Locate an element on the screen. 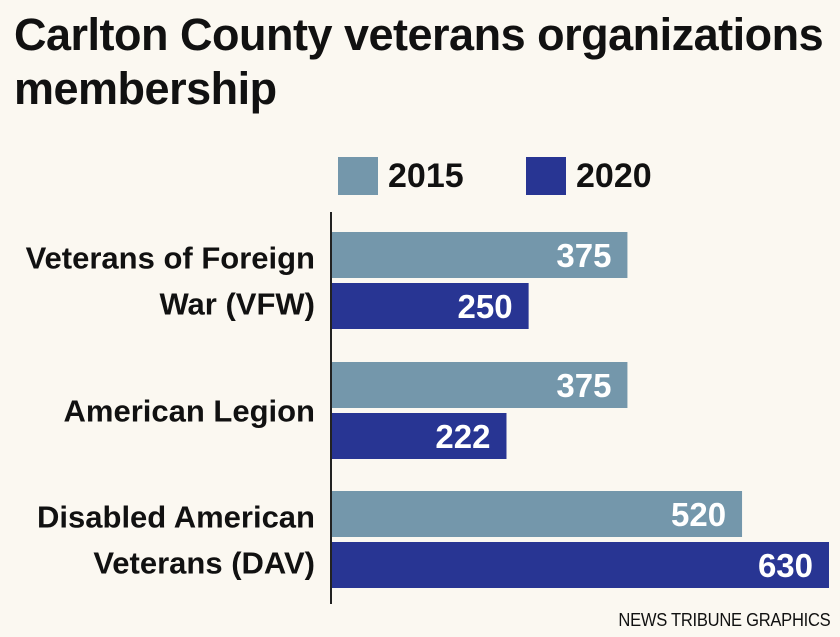 The width and height of the screenshot is (840, 637). legend-swatch-2015 is located at coordinates (358, 176).